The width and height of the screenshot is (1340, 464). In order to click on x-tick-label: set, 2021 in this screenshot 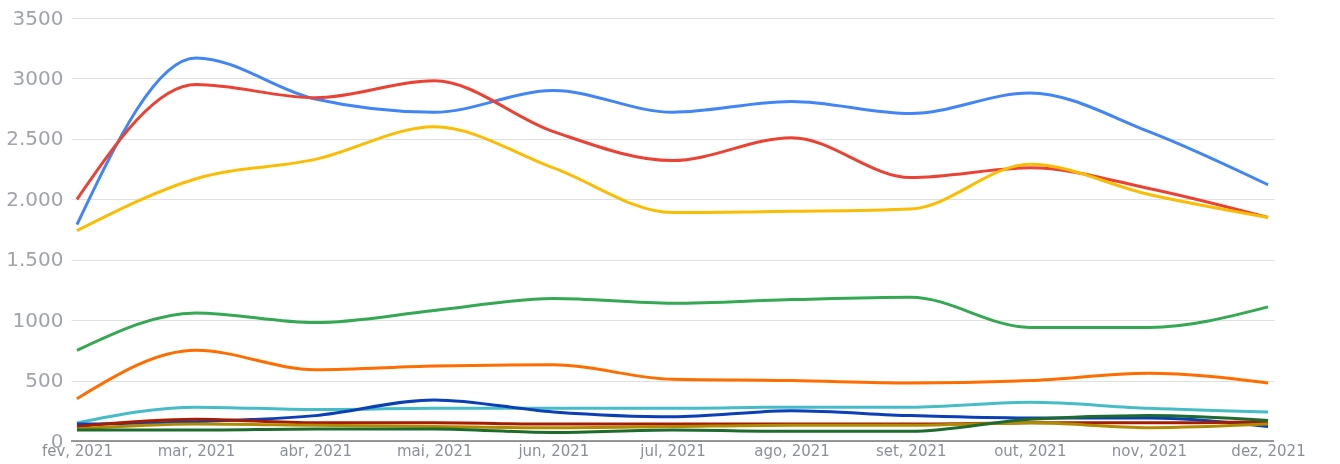, I will do `click(911, 450)`.